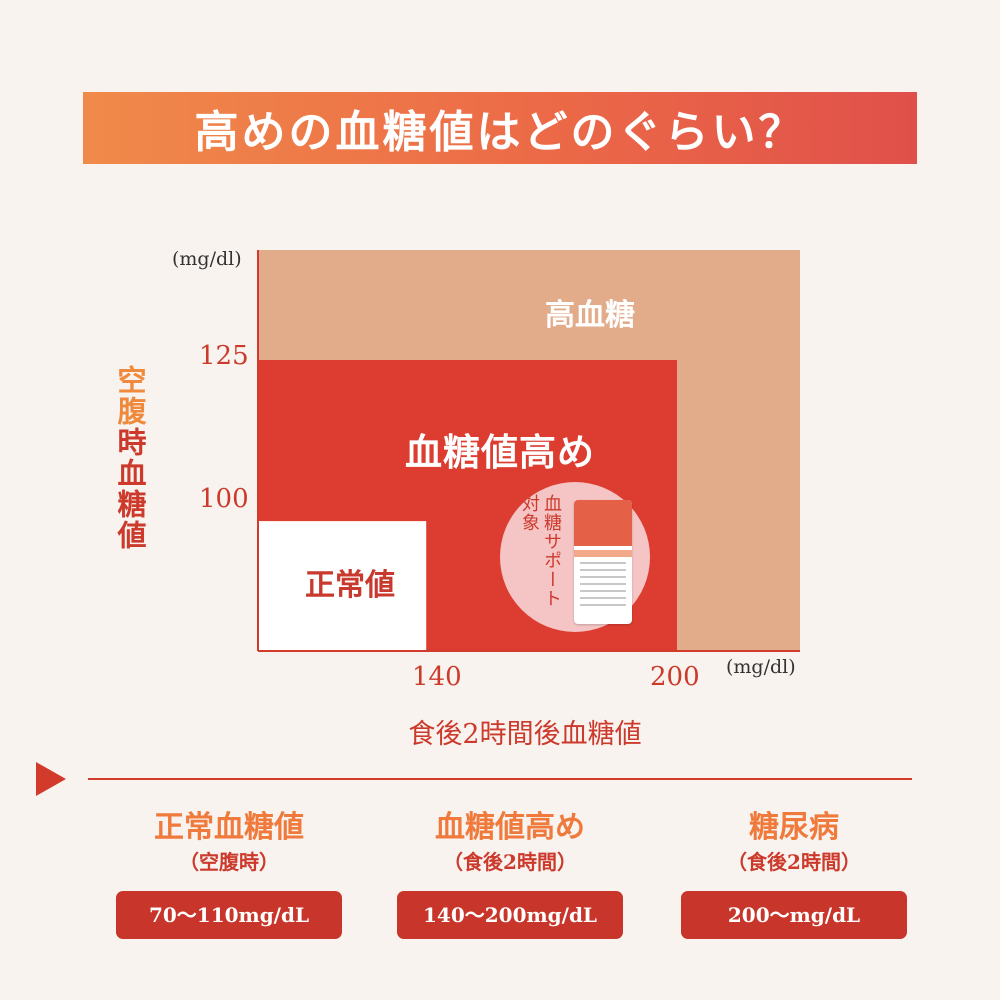 Image resolution: width=1000 pixels, height=1000 pixels. I want to click on reference-elevated: 血糖値高め （食後2時間） 140〜200mg/dL, so click(510, 873).